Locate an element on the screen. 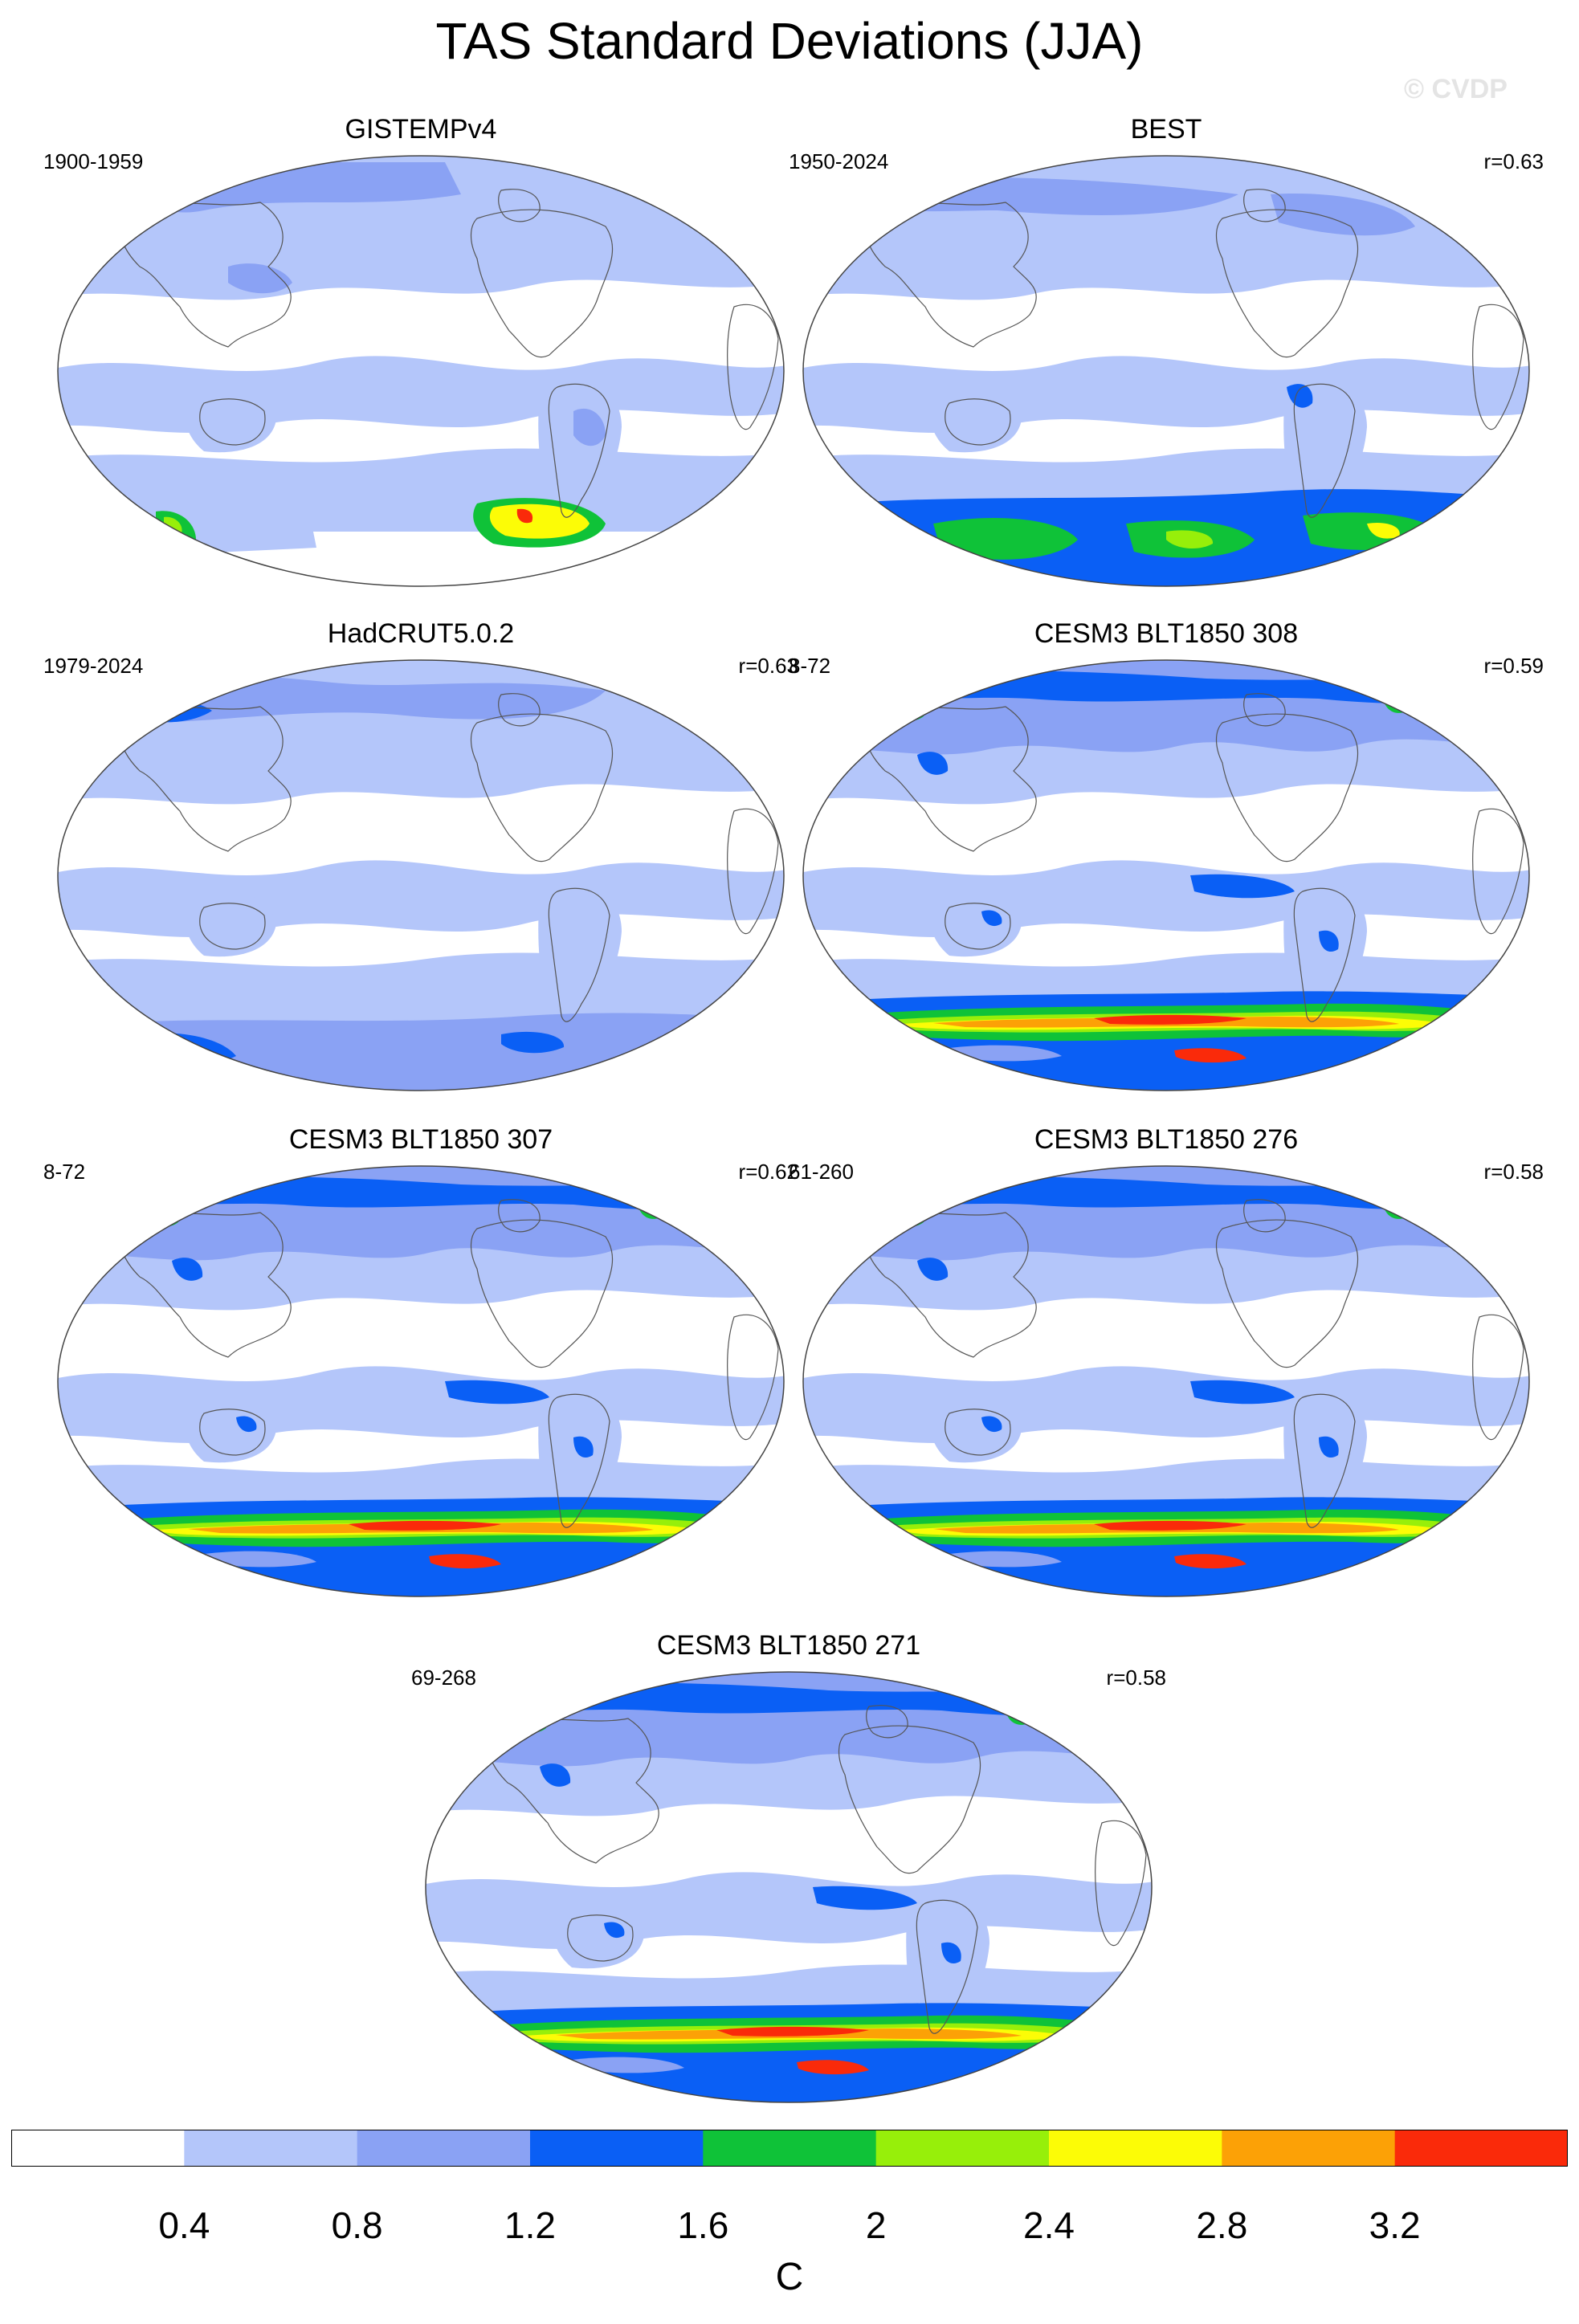 The width and height of the screenshot is (1579, 2324). map-panel-cesm3-307: CESM3 BLT1850 307 8-72 r=0.62 is located at coordinates (420, 1365).